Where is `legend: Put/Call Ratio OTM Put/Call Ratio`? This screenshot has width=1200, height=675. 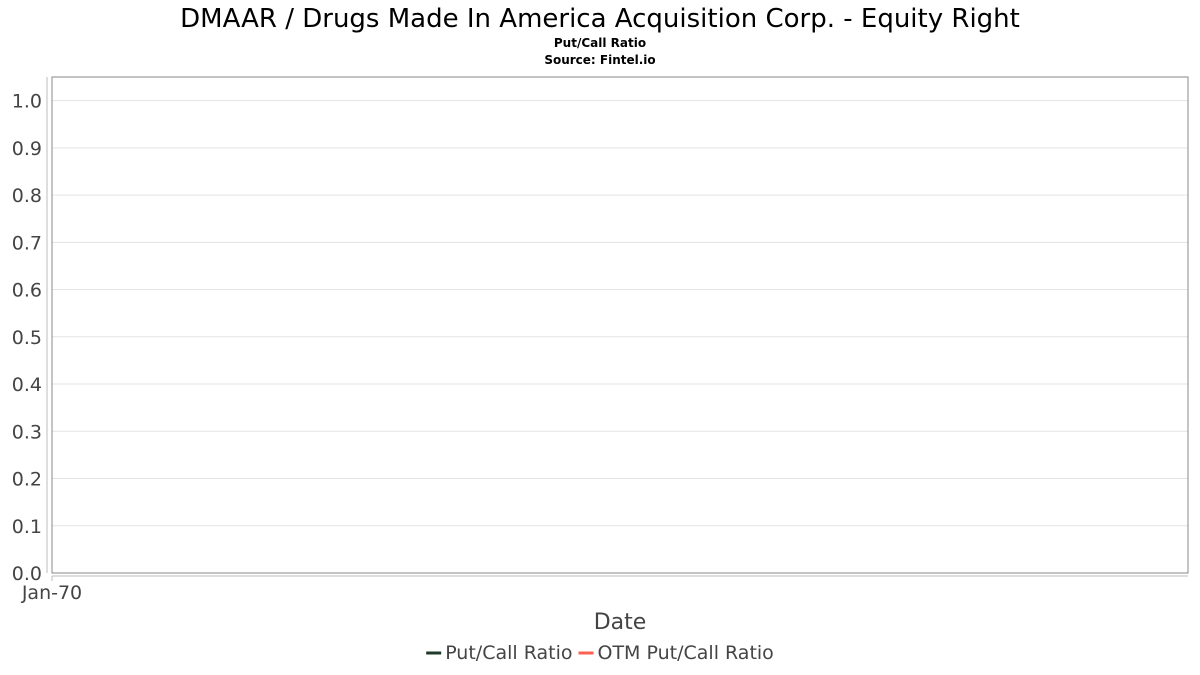 legend: Put/Call Ratio OTM Put/Call Ratio is located at coordinates (600, 653).